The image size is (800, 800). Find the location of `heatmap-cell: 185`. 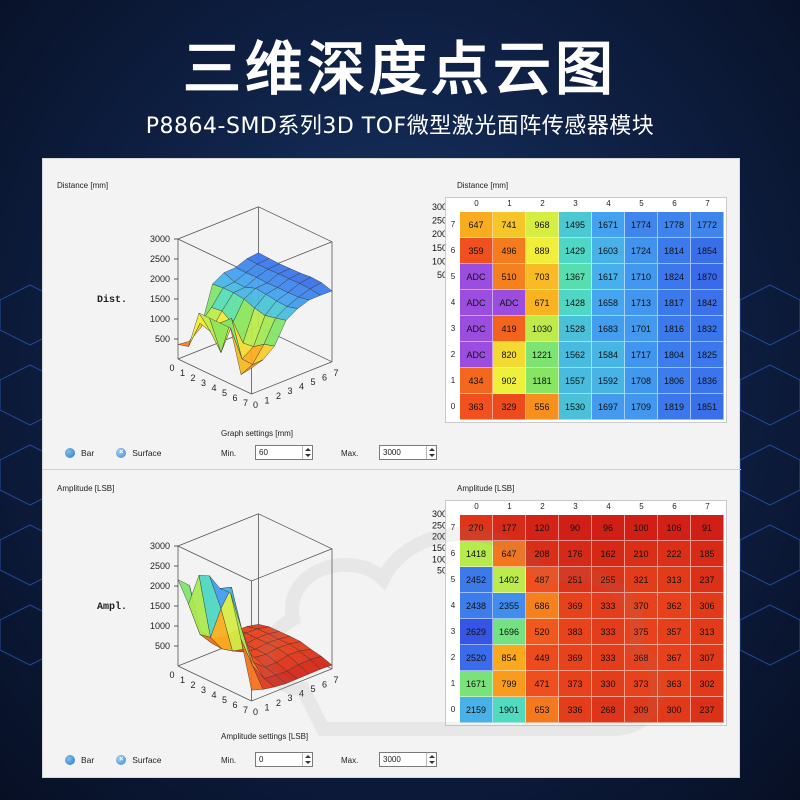

heatmap-cell: 185 is located at coordinates (707, 554).